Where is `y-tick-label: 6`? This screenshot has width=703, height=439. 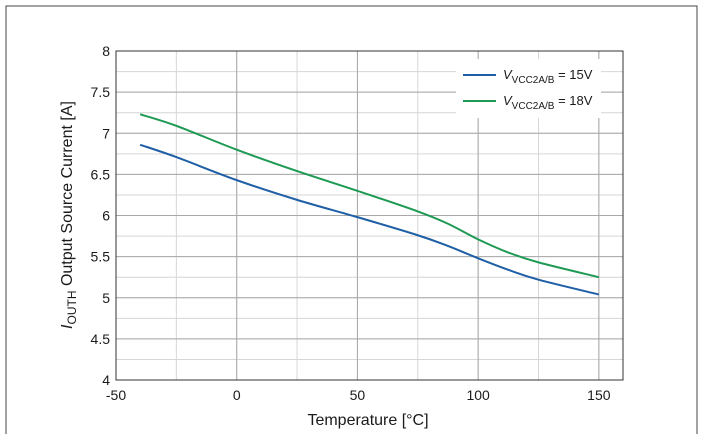
y-tick-label: 6 is located at coordinates (106, 216).